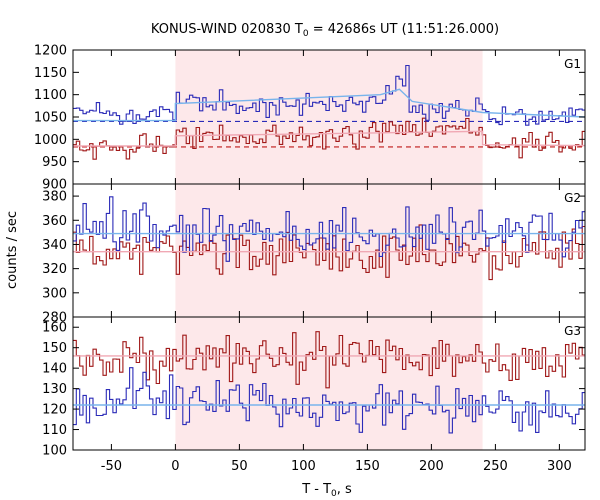 The height and width of the screenshot is (500, 600). Describe the element at coordinates (50, 73) in the screenshot. I see `y-tick-label: 1150` at that location.